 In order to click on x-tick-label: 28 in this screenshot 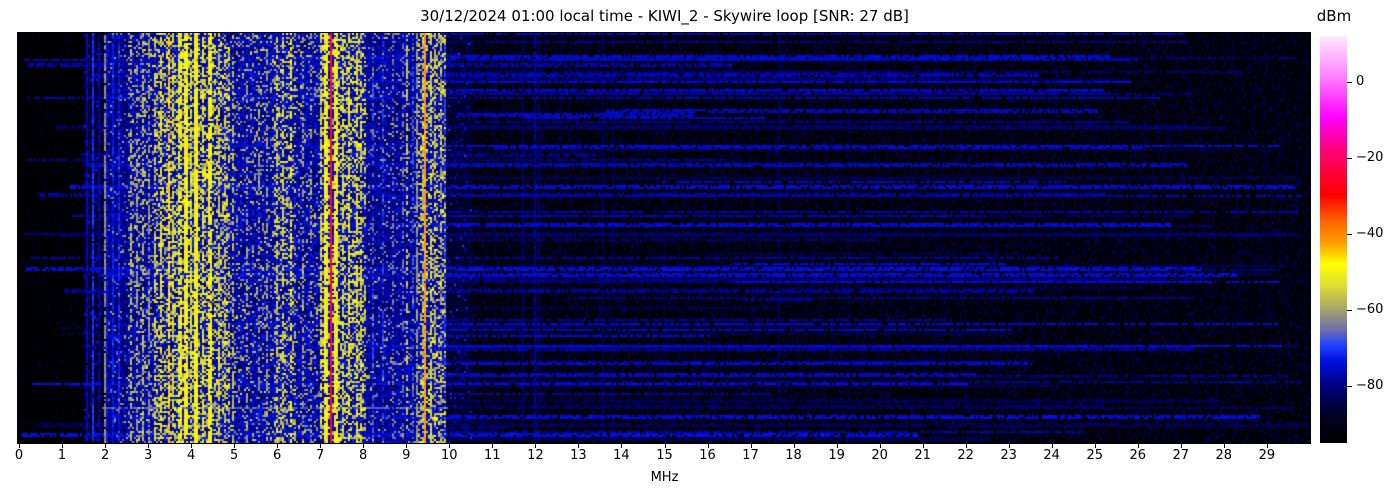, I will do `click(1224, 455)`.